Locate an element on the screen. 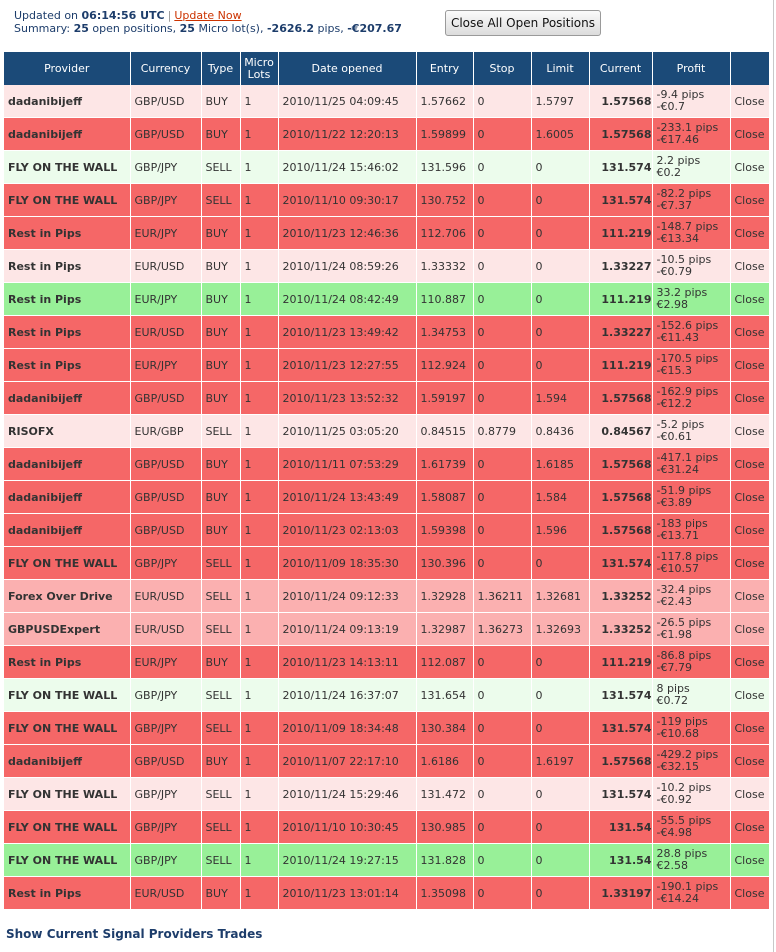 This screenshot has width=776, height=952. currency-cell: GBP/JPY is located at coordinates (166, 827).